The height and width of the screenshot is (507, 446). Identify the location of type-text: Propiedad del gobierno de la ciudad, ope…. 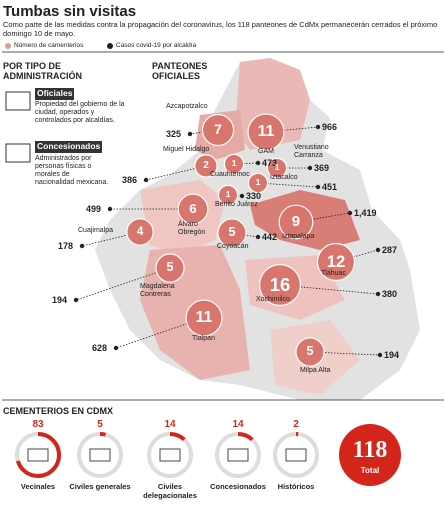
(80, 113).